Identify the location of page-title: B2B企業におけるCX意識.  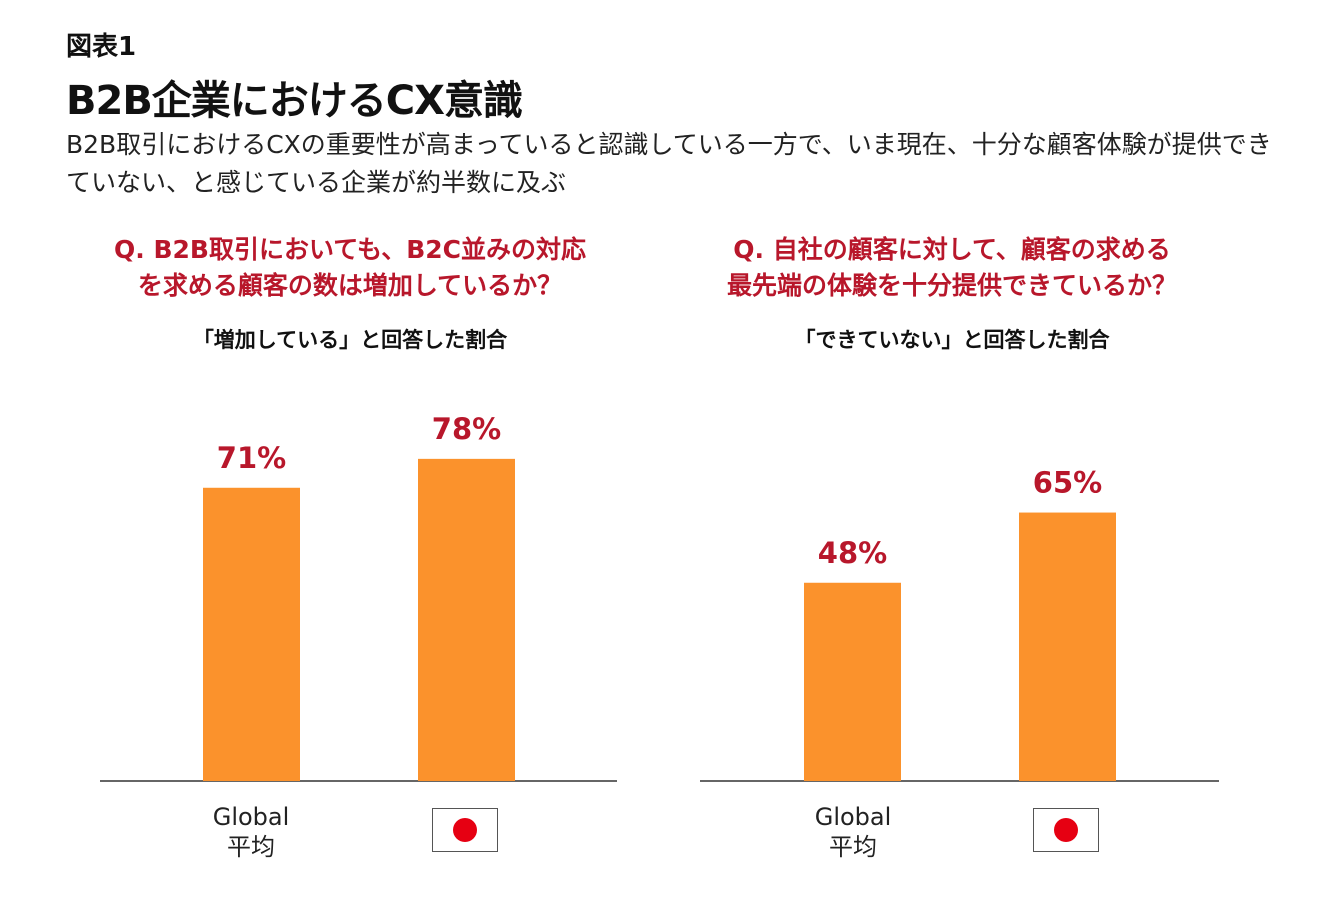
(294, 101).